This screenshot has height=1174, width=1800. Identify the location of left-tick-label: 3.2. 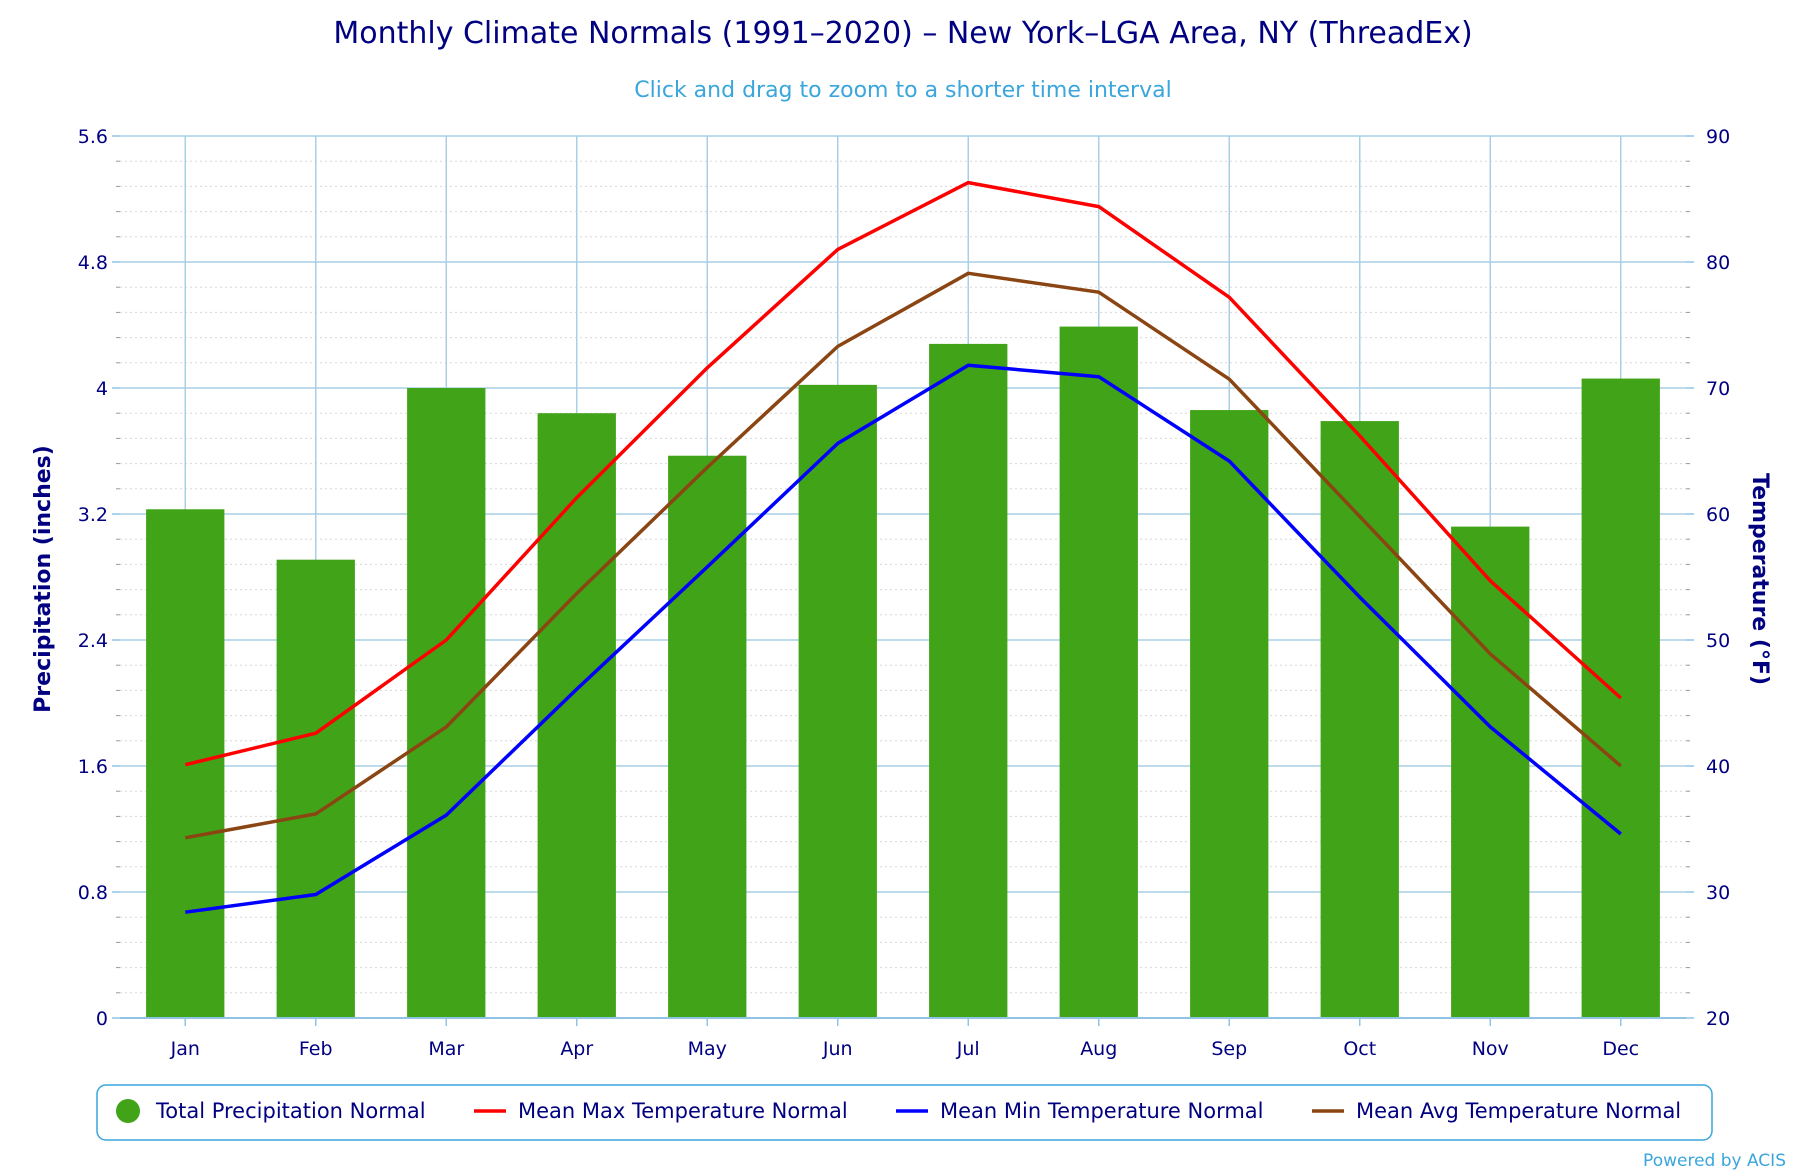
(93, 515).